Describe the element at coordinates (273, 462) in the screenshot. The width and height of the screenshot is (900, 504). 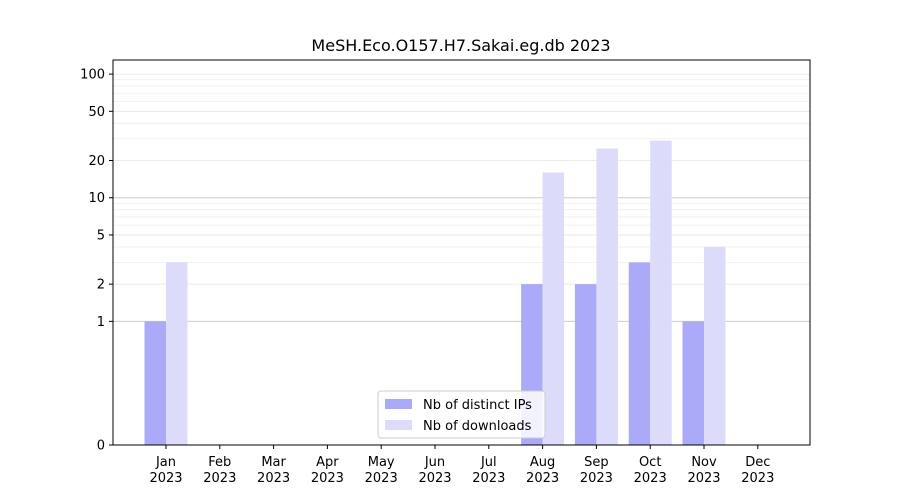
I see `x-tick-label-month: Mar` at that location.